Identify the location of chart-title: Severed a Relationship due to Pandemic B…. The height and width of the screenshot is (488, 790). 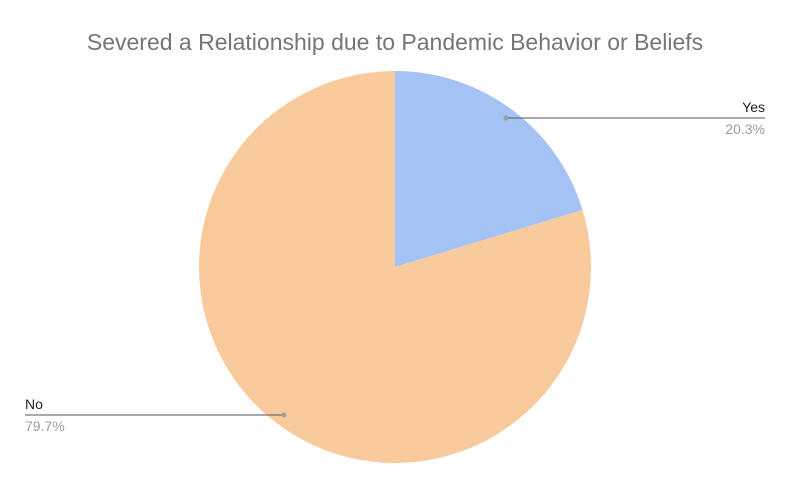
(395, 42).